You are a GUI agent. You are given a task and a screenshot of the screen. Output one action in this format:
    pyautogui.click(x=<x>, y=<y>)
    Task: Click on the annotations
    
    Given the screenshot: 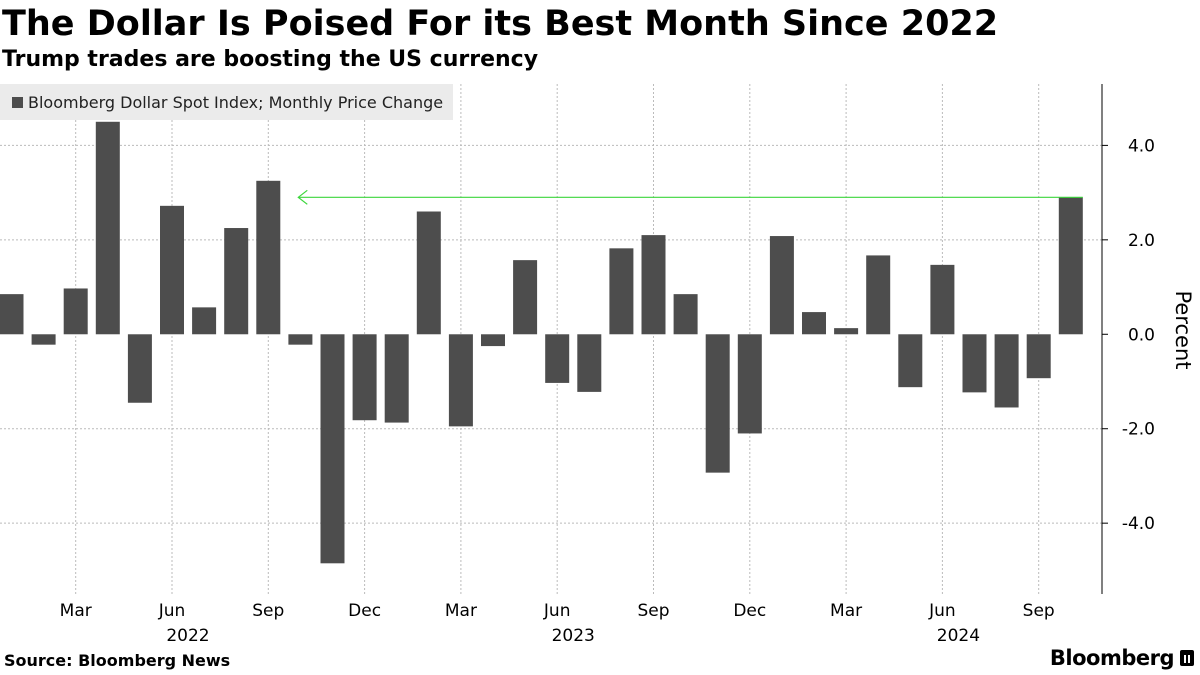 What is the action you would take?
    pyautogui.click(x=690, y=197)
    